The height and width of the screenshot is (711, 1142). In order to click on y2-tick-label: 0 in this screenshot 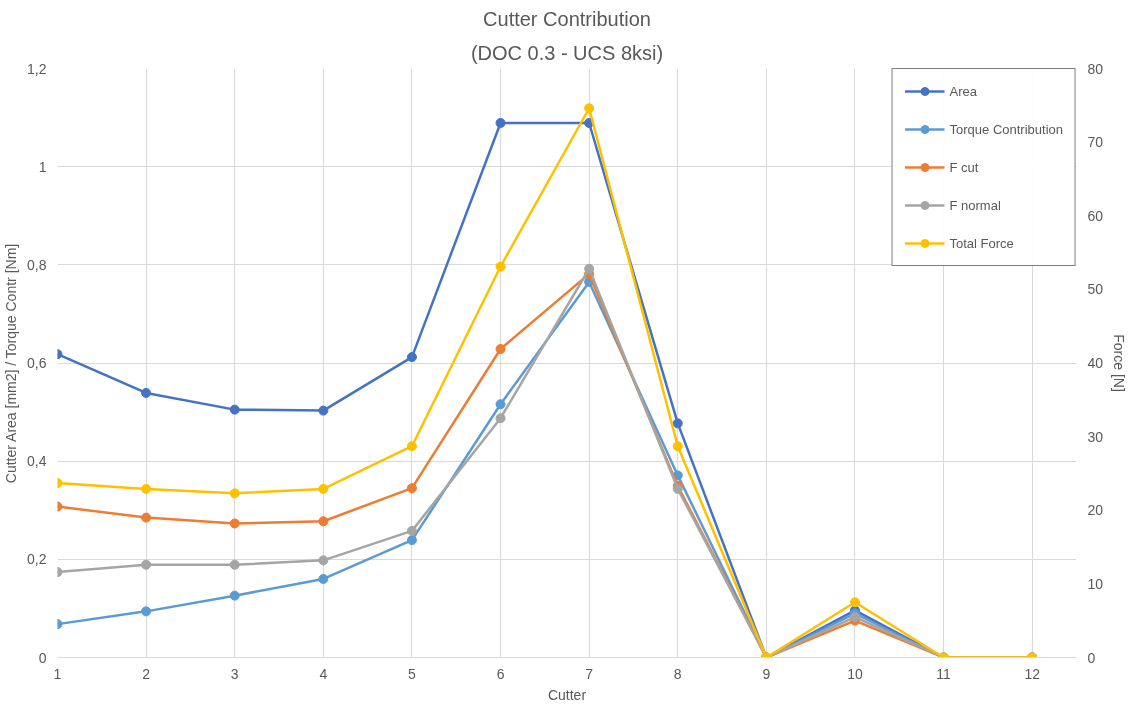, I will do `click(1091, 657)`.